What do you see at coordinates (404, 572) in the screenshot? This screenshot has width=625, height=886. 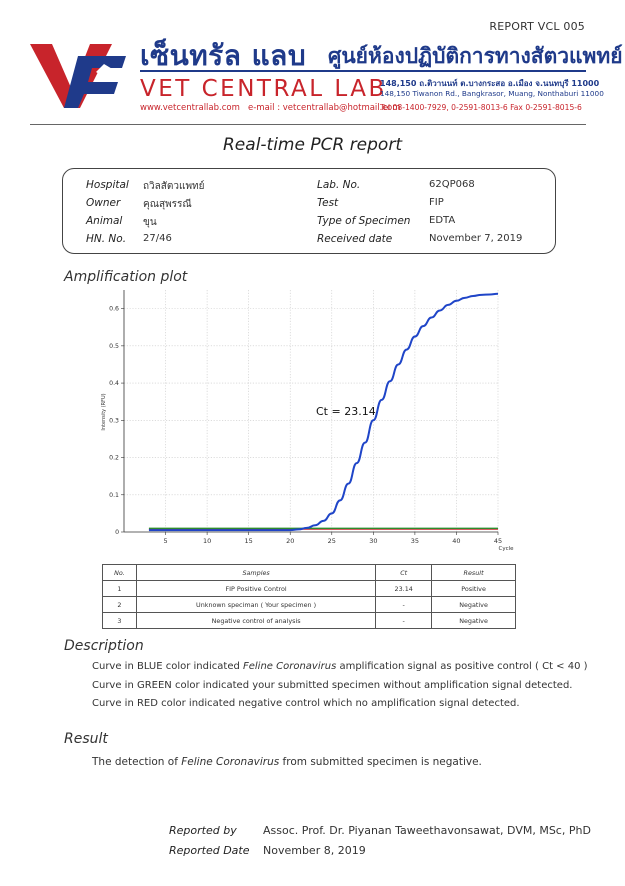 I see `column-header-ct: Ct` at bounding box center [404, 572].